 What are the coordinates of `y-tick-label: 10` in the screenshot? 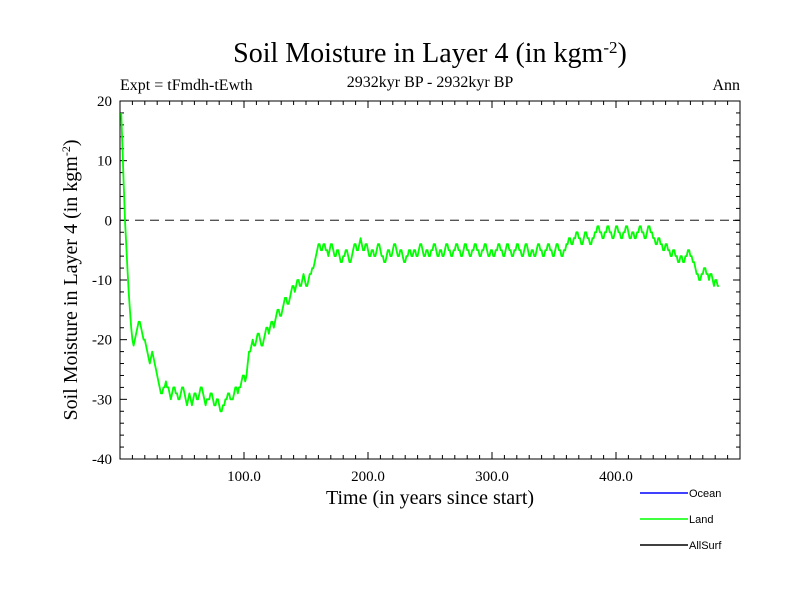 It's located at (104, 162).